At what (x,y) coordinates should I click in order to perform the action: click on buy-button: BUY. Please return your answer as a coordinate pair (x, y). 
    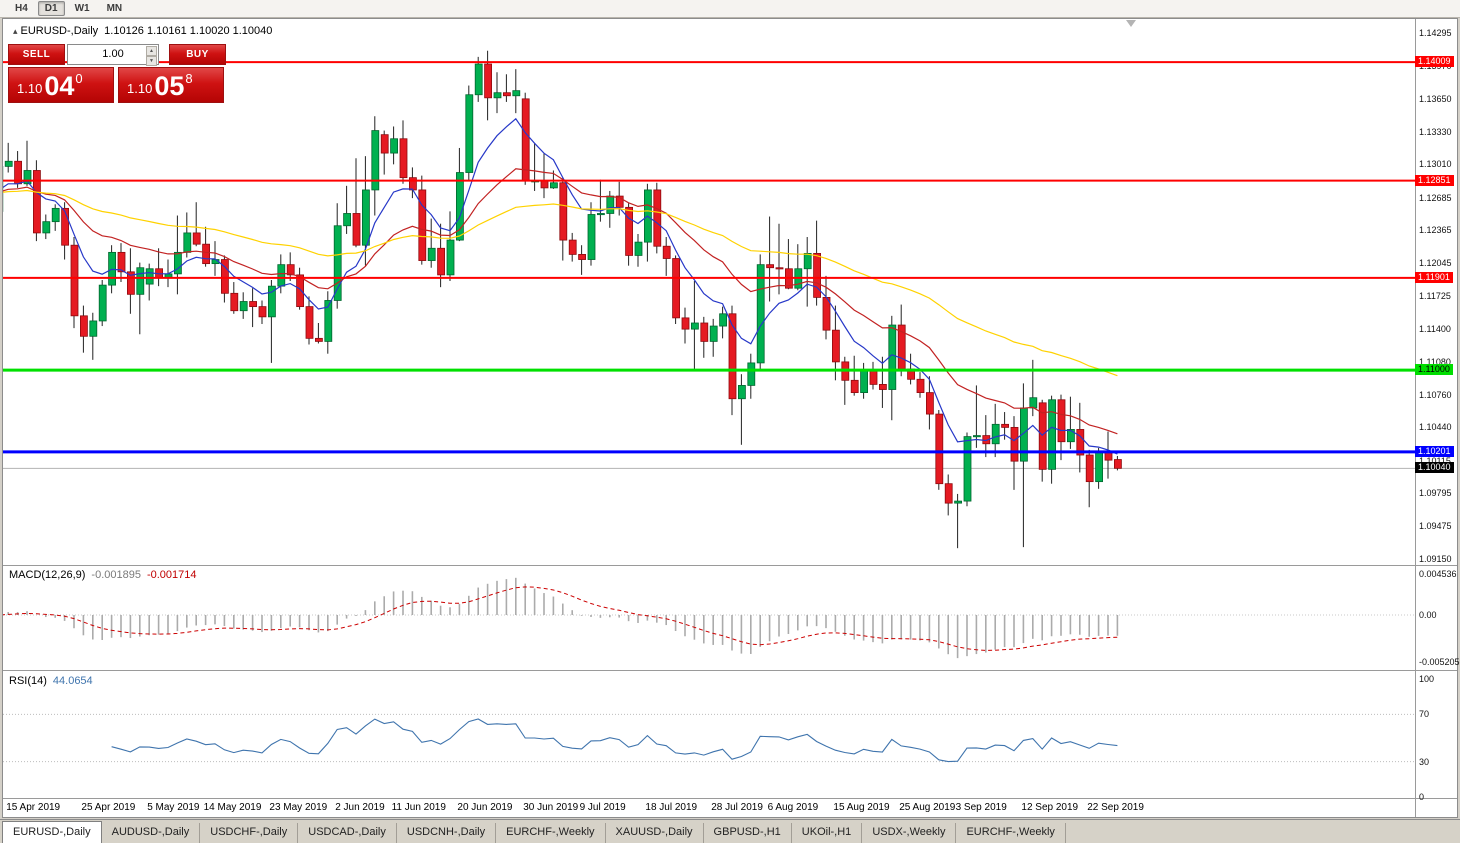
    Looking at the image, I should click on (197, 54).